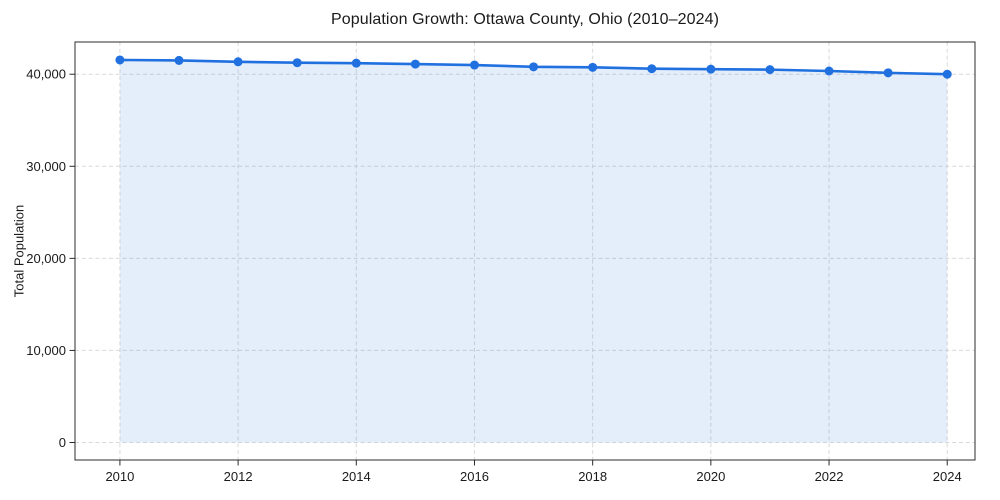  I want to click on data-point-2024, so click(947, 74).